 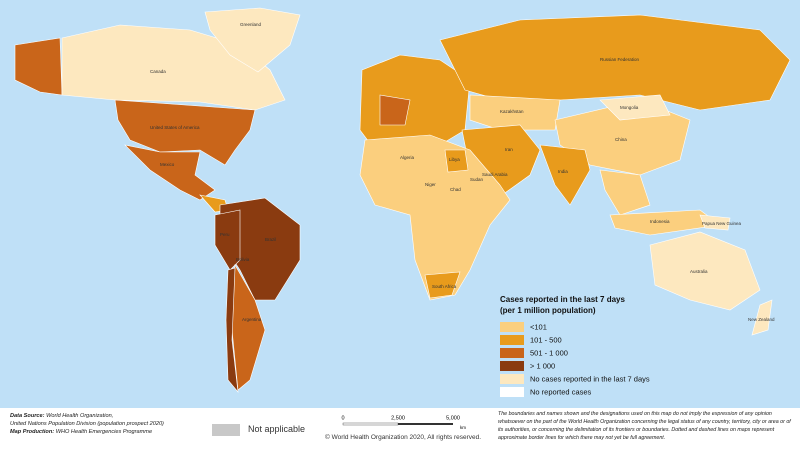 What do you see at coordinates (625, 192) in the screenshot?
I see `se-asia` at bounding box center [625, 192].